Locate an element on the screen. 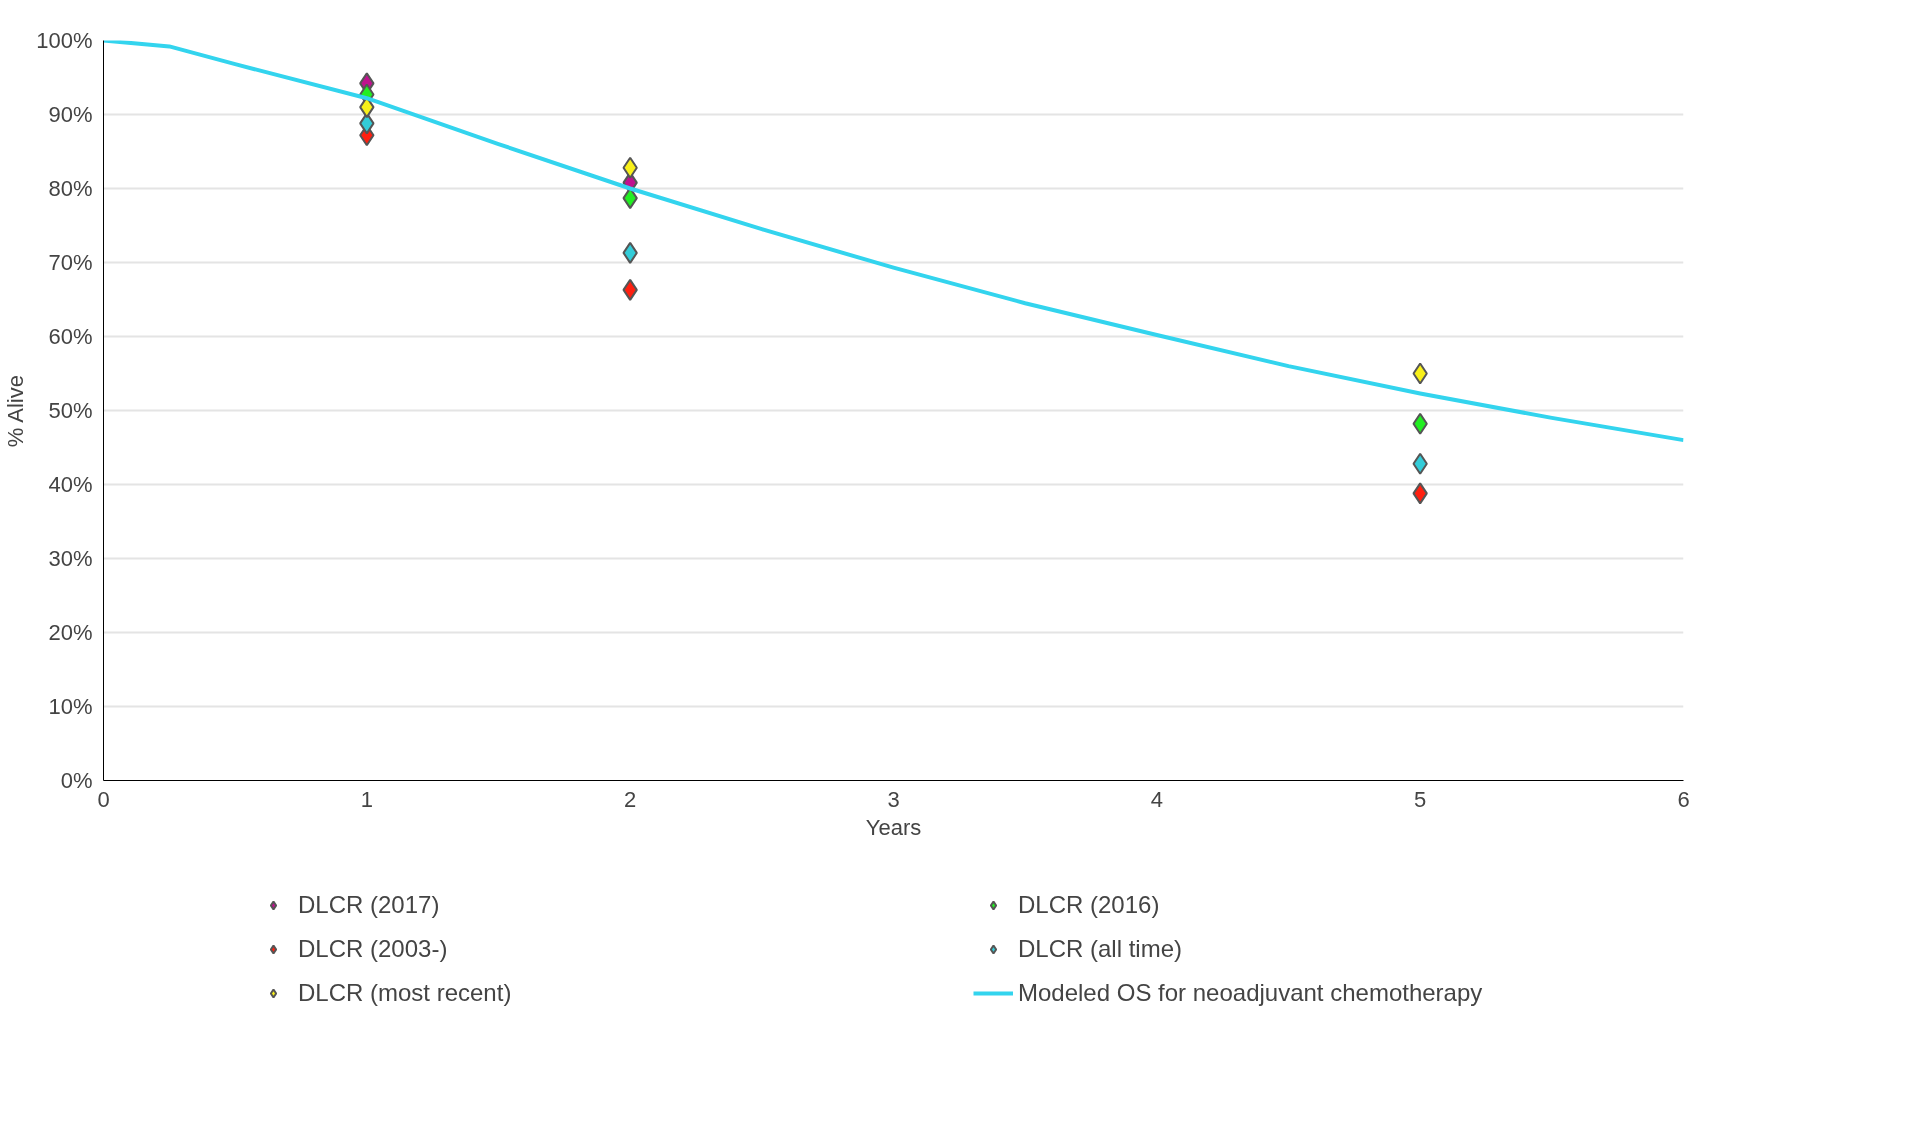  x-tick-label: 6 is located at coordinates (1683, 799).